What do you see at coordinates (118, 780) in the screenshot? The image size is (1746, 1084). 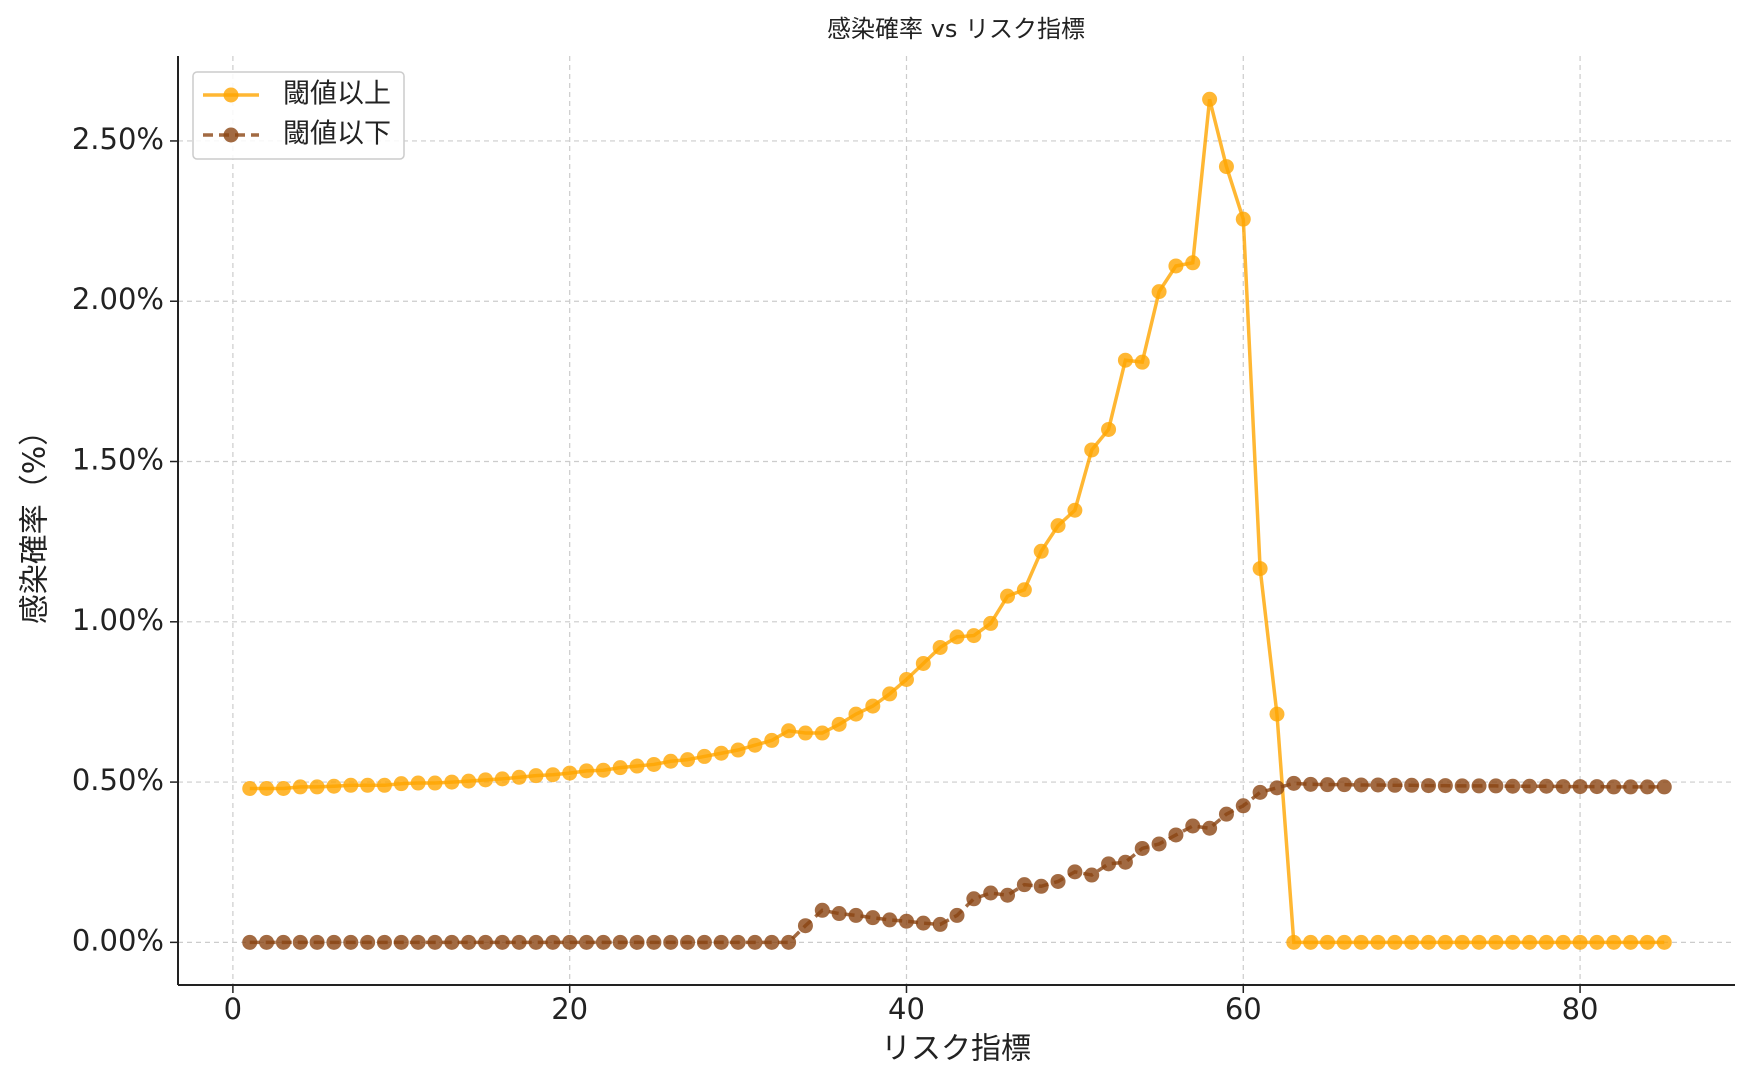 I see `y-tick-label: 0.50%` at bounding box center [118, 780].